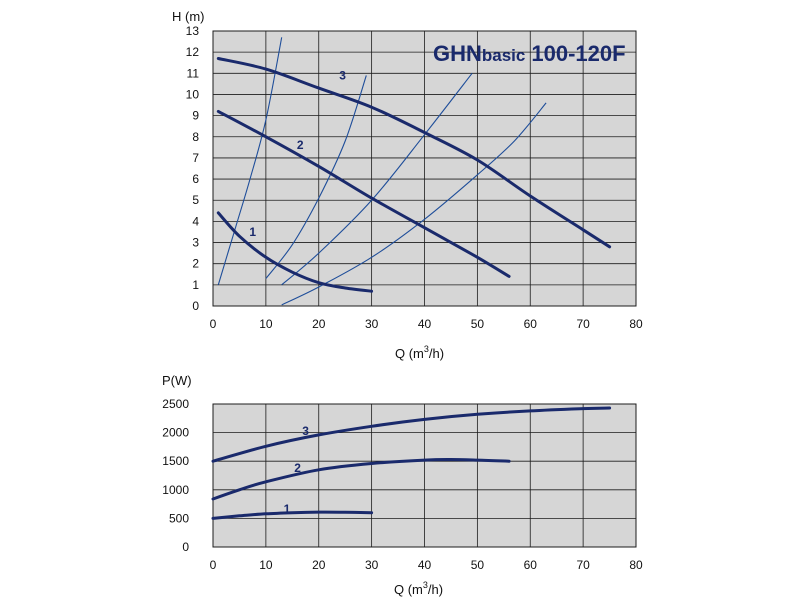 This screenshot has height=605, width=800. I want to click on y-tick-label: 500, so click(179, 518).